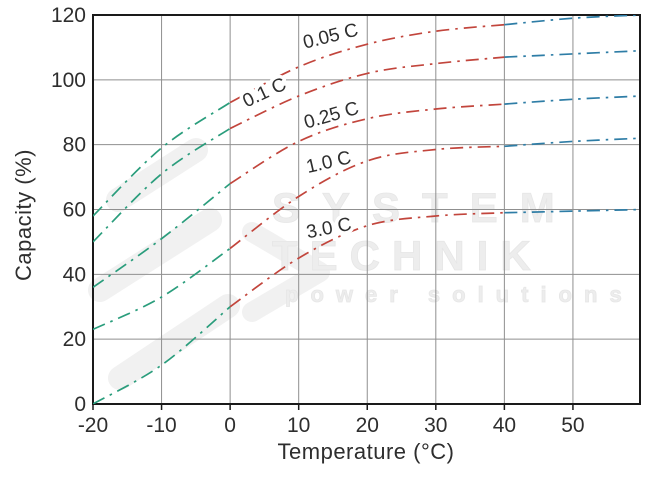 The width and height of the screenshot is (658, 478). Describe the element at coordinates (504, 425) in the screenshot. I see `x-tick-label: 40` at that location.